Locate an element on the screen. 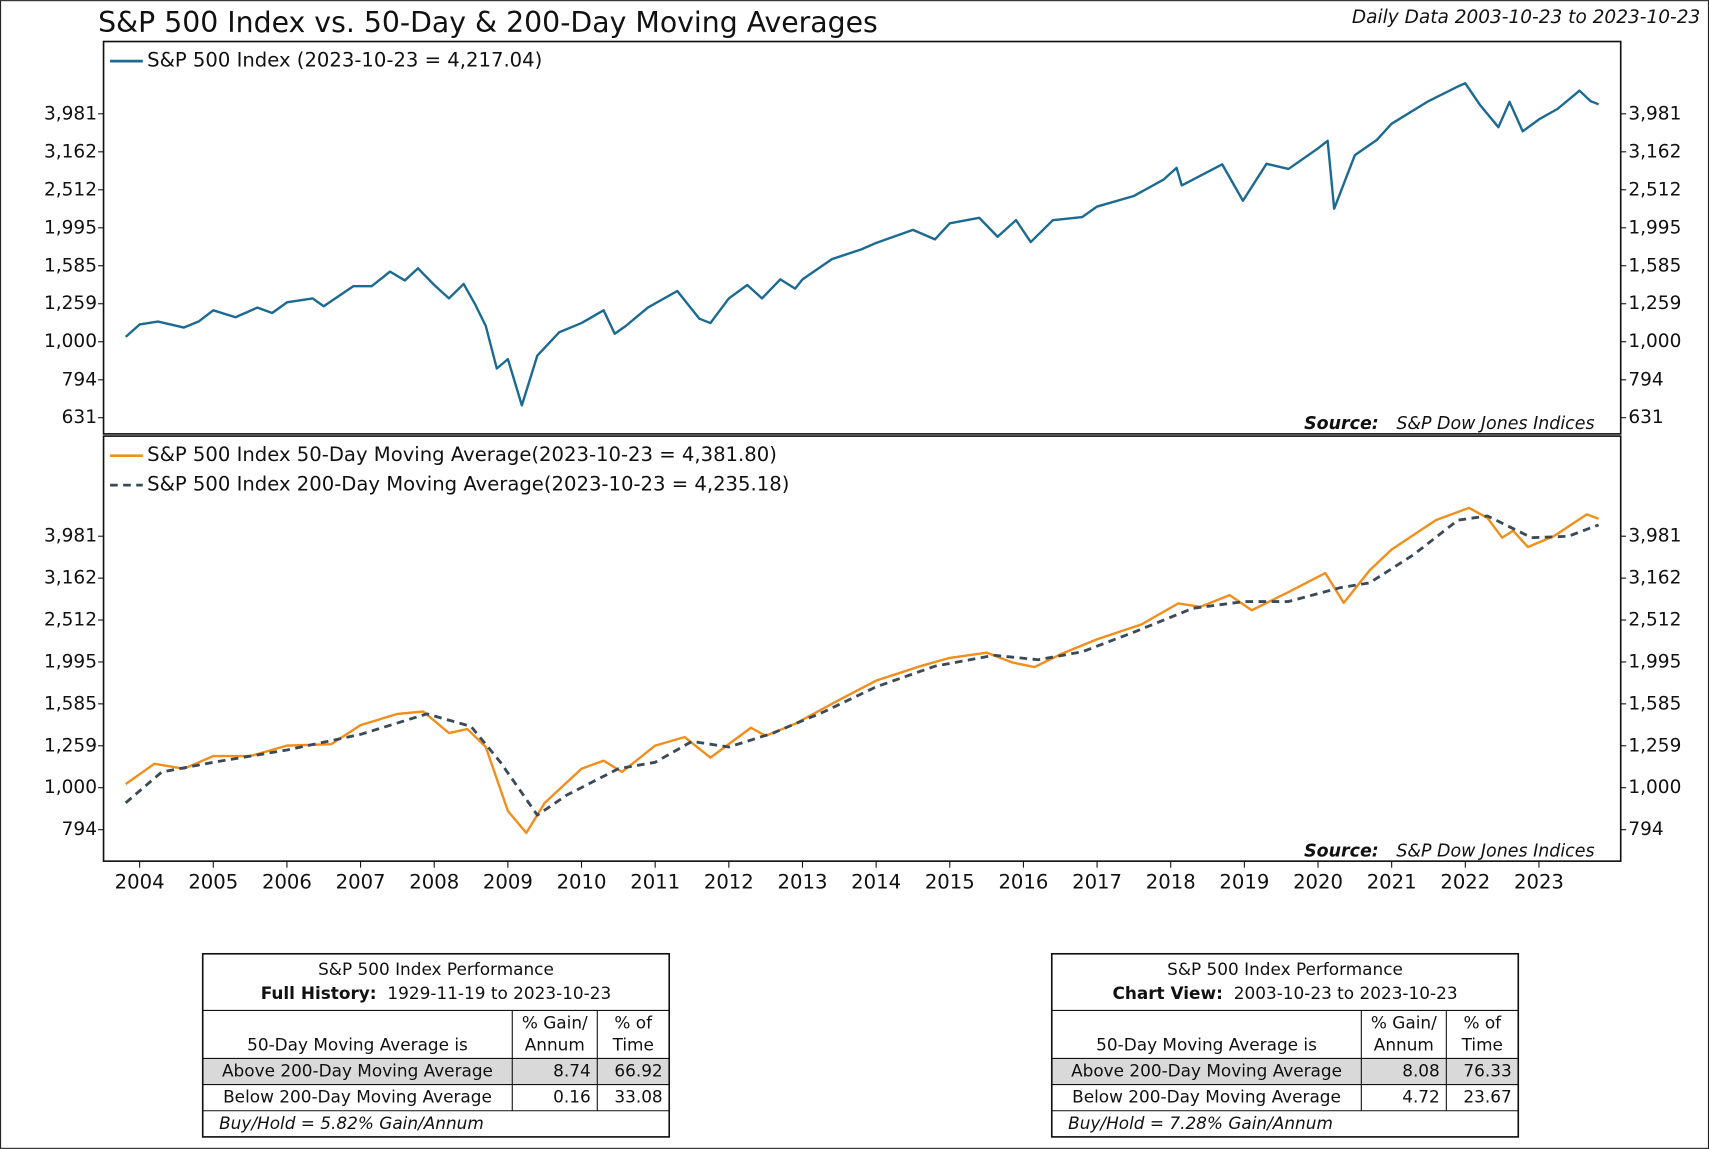  legend-label: S&P 500 Index (2023-10-23 = 4,217.04) is located at coordinates (344, 60).